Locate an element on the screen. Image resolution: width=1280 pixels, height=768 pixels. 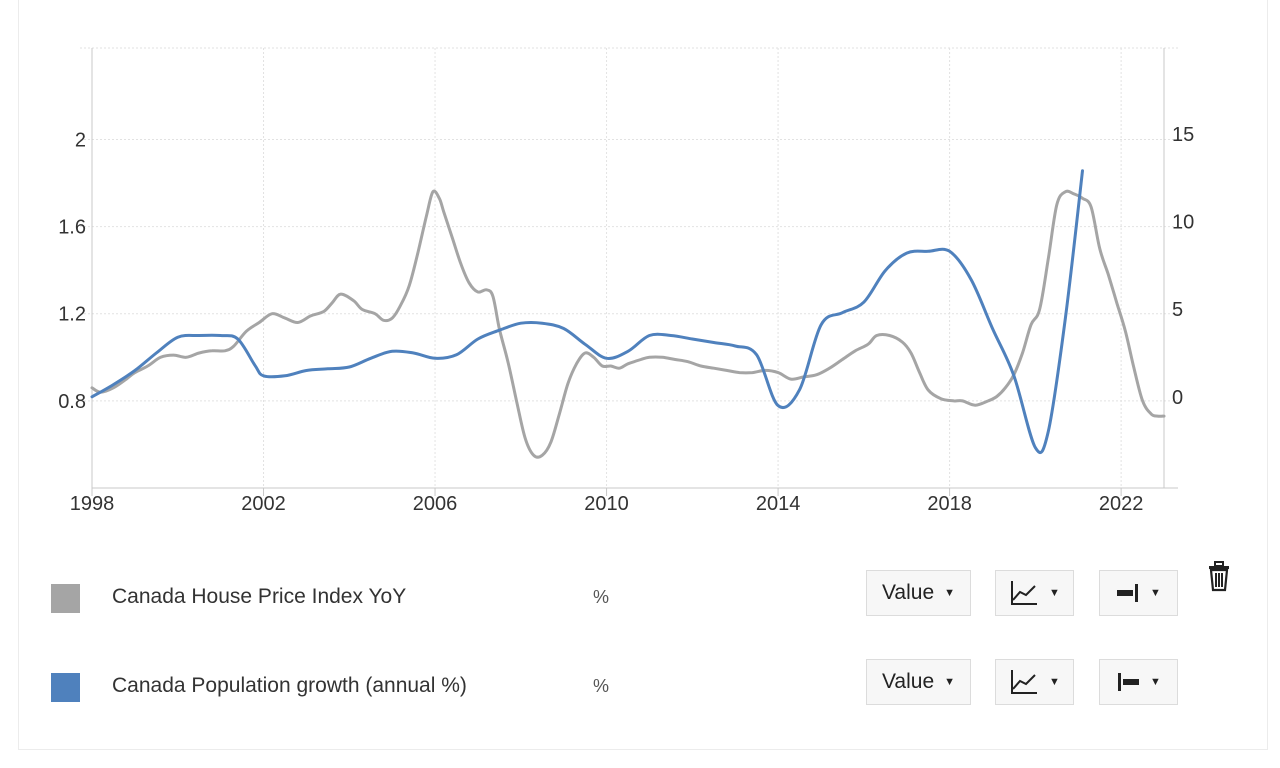
x-tick-label: 2010 is located at coordinates (606, 504).